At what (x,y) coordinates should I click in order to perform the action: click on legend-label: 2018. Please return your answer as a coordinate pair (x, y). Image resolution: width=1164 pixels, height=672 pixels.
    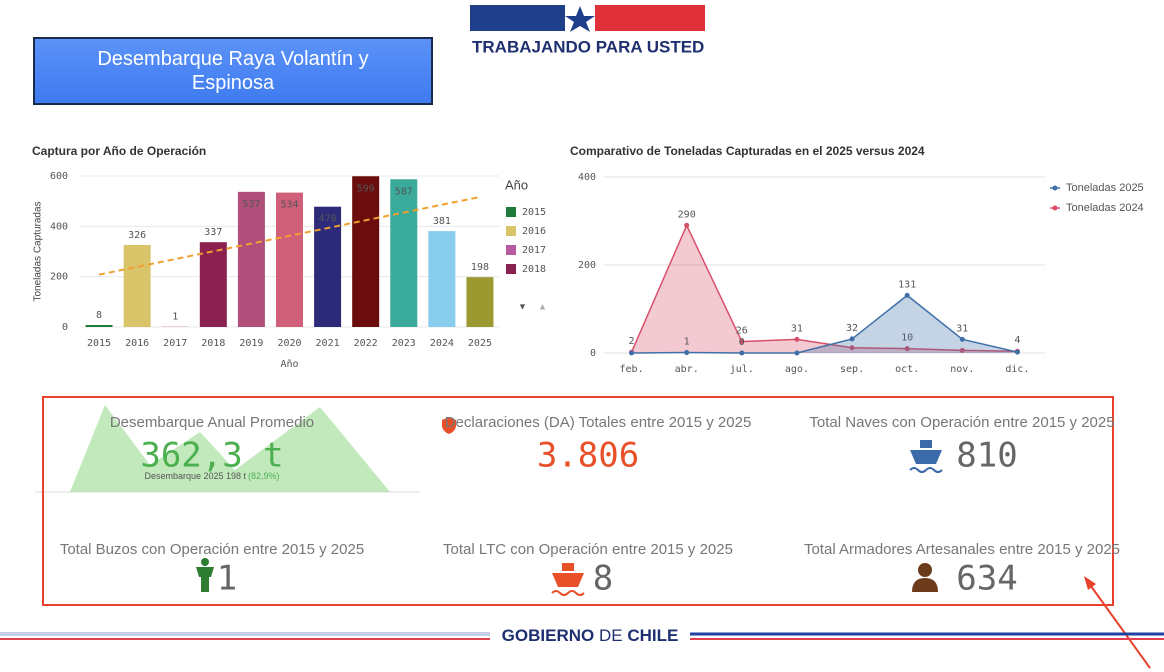
    Looking at the image, I should click on (534, 269).